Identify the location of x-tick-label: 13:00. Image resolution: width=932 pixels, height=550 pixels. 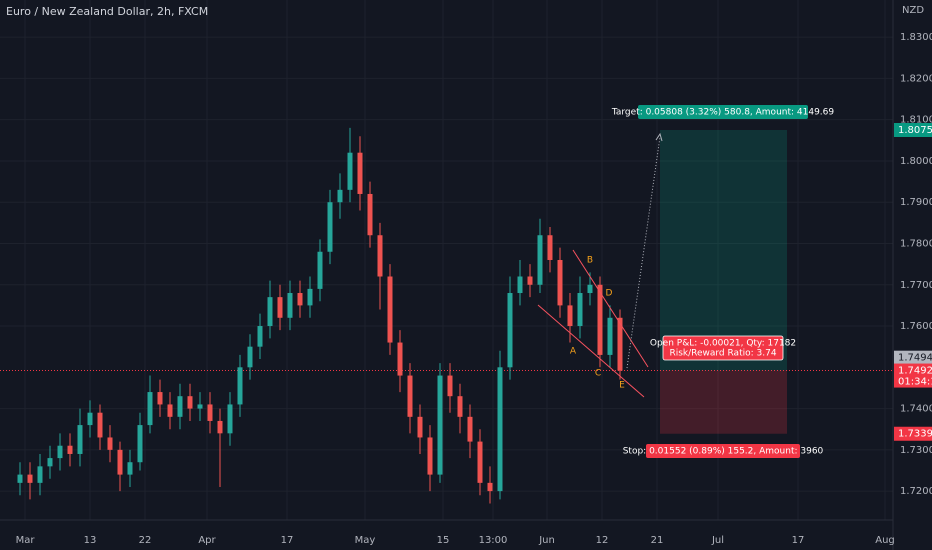
(493, 540).